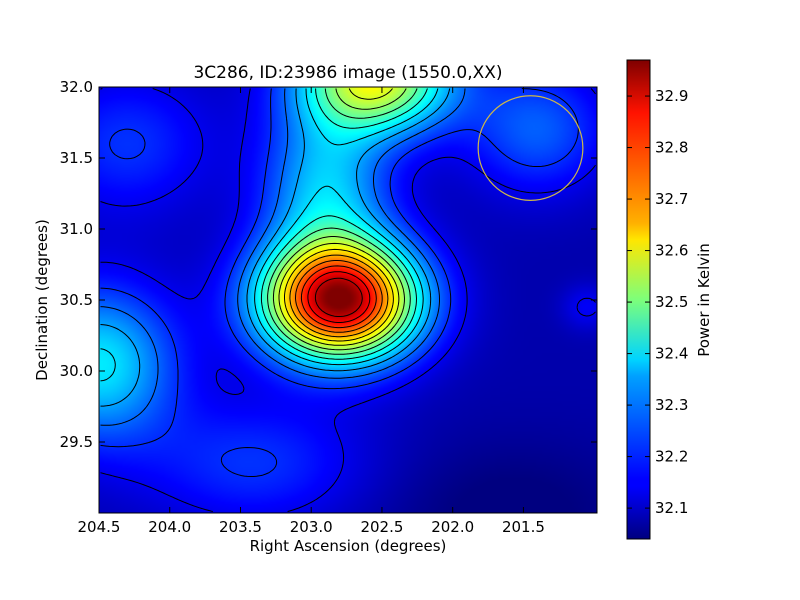 This screenshot has width=800, height=600. What do you see at coordinates (638, 299) in the screenshot?
I see `colorbar` at bounding box center [638, 299].